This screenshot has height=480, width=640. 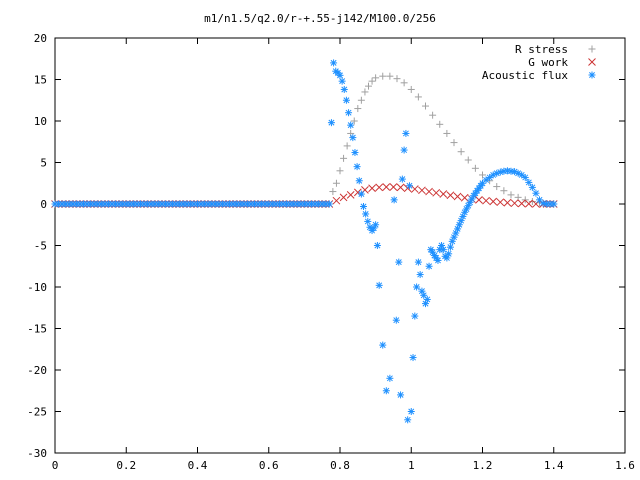 I want to click on legend-label: G work, so click(x=548, y=62).